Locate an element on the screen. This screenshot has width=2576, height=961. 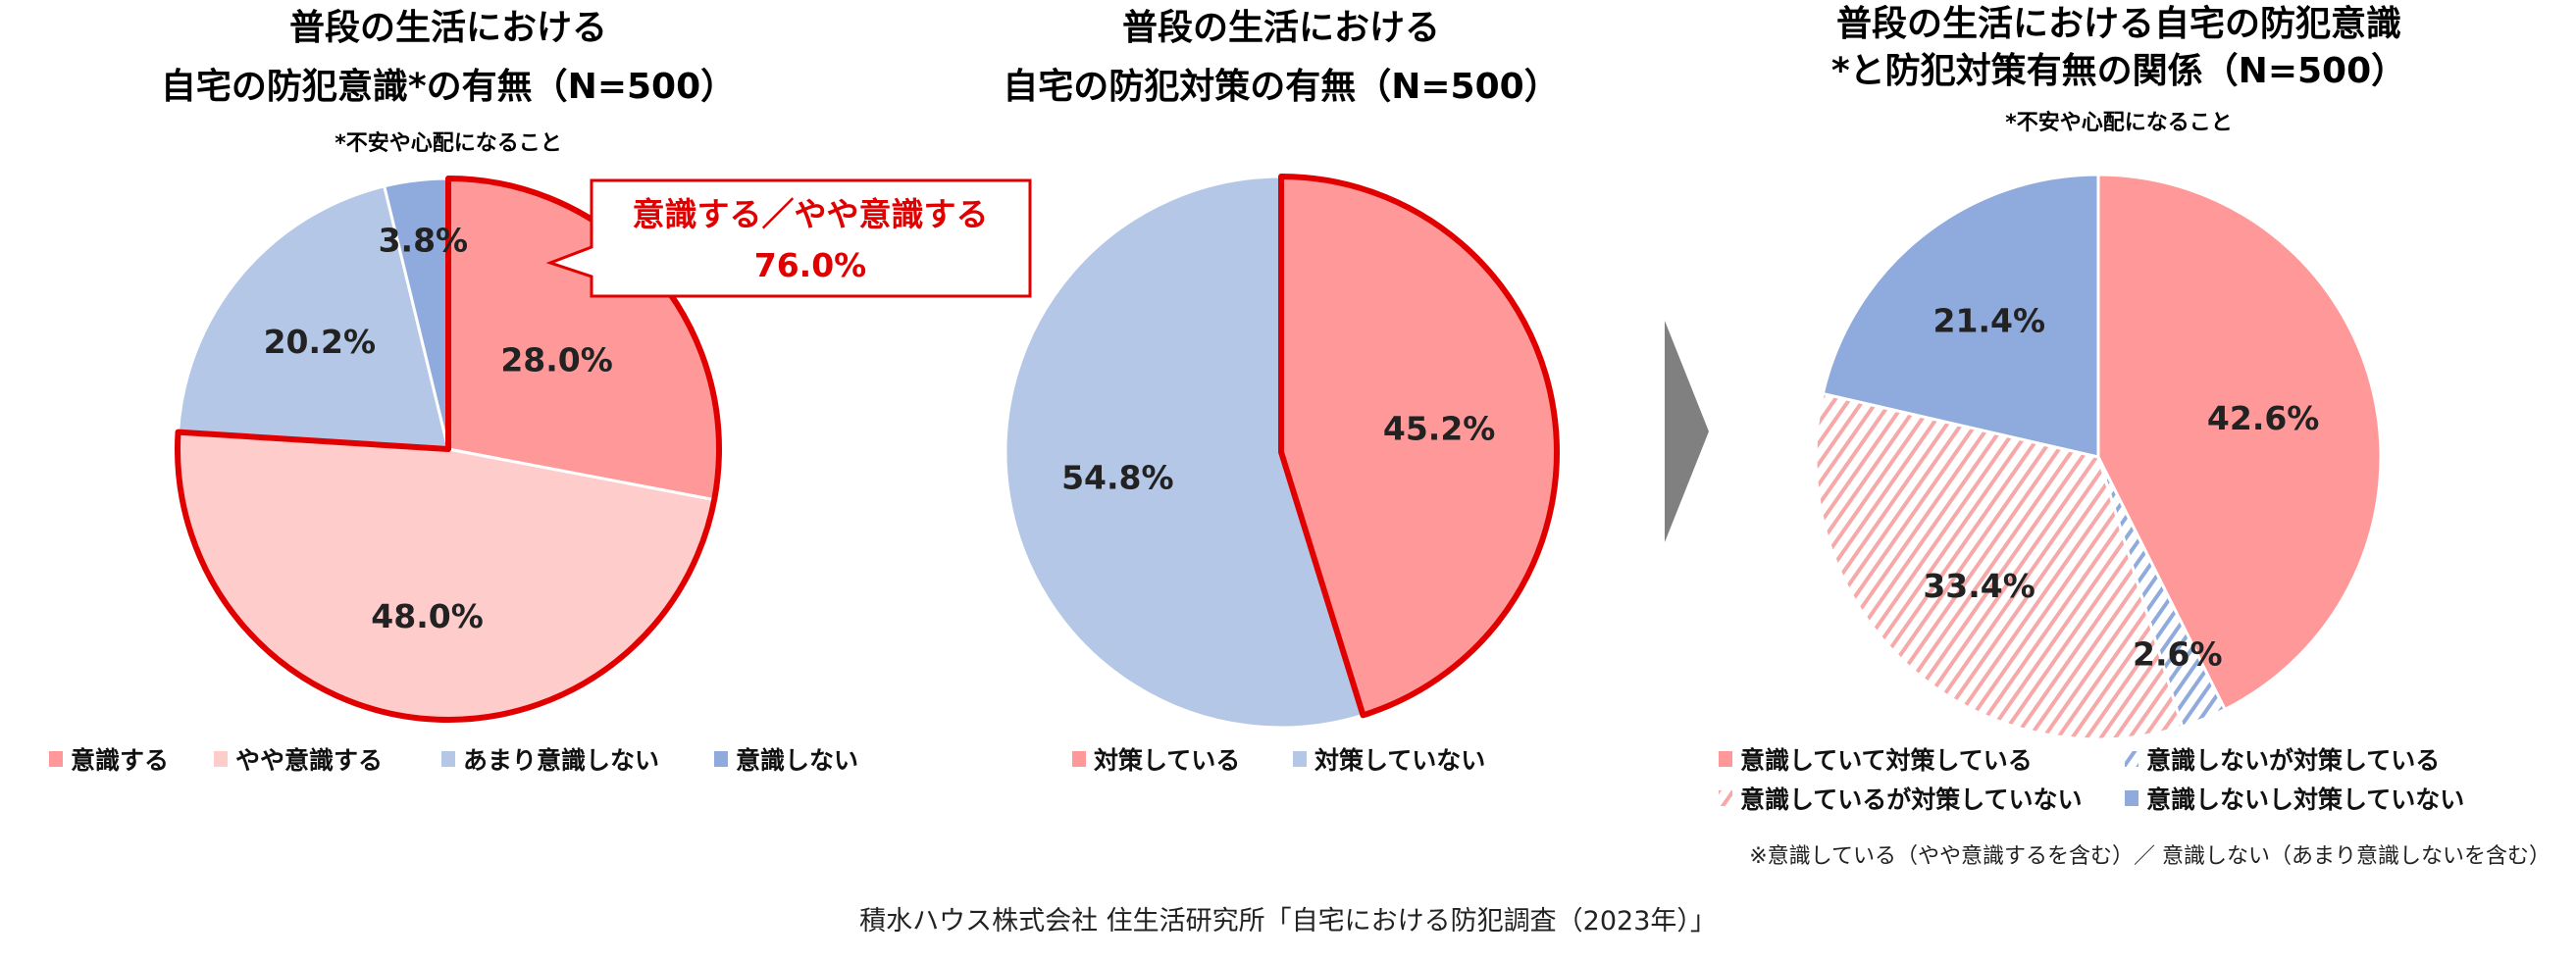
legend-label: 意識しているが対策していない is located at coordinates (1911, 799).